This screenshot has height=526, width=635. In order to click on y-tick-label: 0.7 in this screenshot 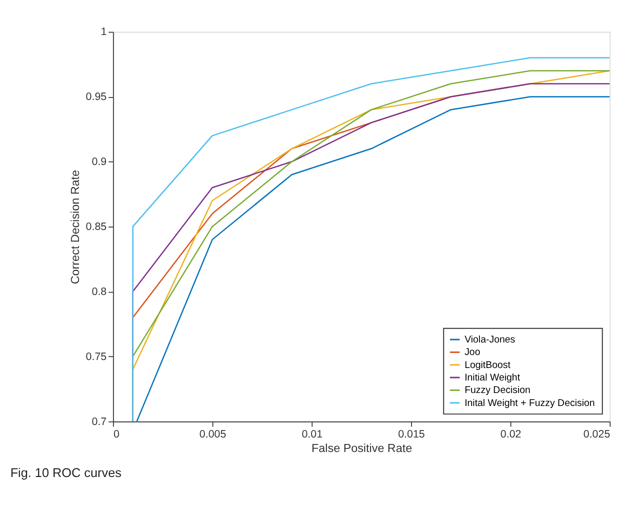, I will do `click(99, 422)`.